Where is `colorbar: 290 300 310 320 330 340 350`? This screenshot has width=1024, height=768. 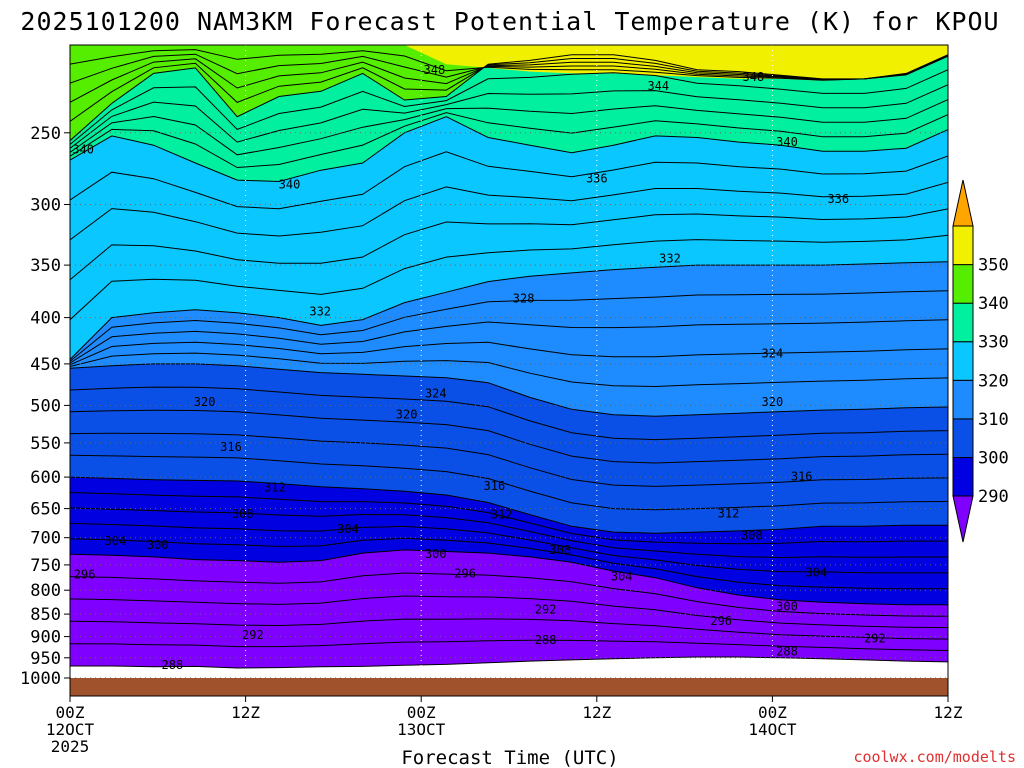 colorbar: 290 300 310 320 330 340 350 is located at coordinates (980, 361).